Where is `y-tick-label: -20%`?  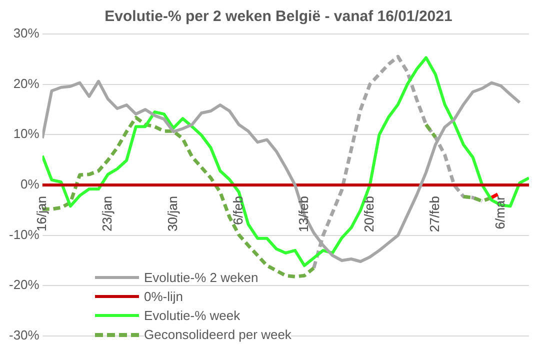 y-tick-label: -20% is located at coordinates (24, 284).